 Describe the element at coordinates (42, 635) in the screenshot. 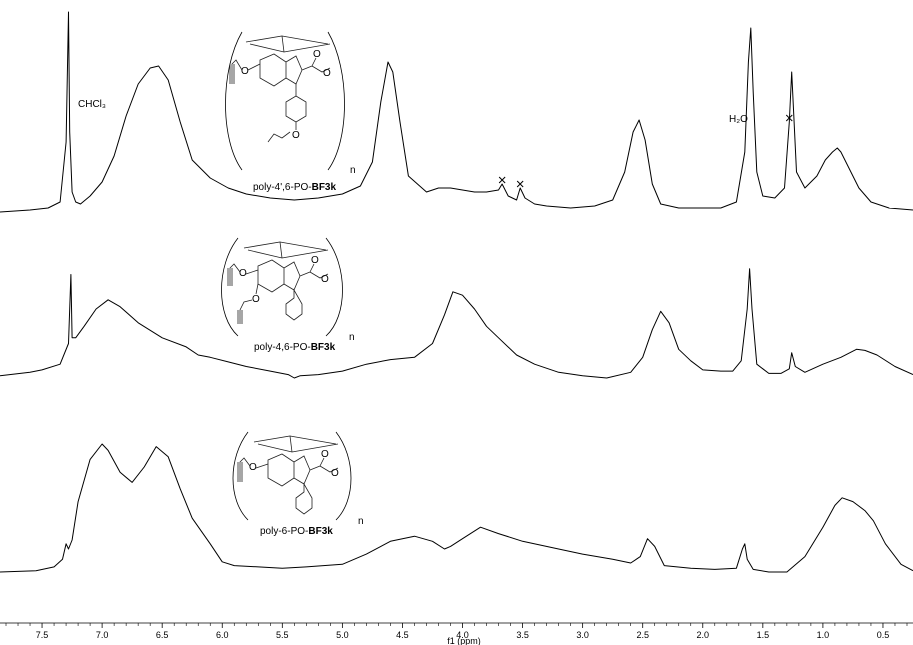

I see `x-tick-label: 7.5` at that location.